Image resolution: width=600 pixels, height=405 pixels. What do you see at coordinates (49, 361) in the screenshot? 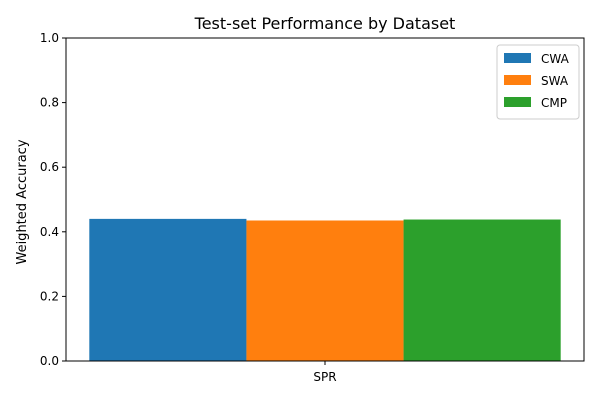
I see `y-tick-label: 0.0` at bounding box center [49, 361].